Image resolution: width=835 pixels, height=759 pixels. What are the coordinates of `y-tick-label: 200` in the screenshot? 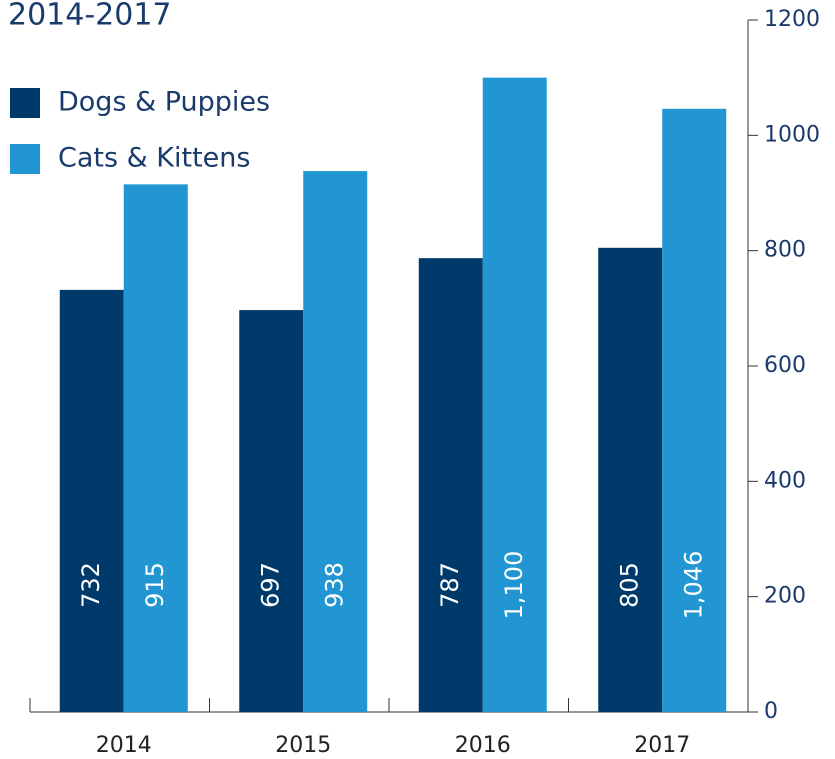 It's located at (785, 596).